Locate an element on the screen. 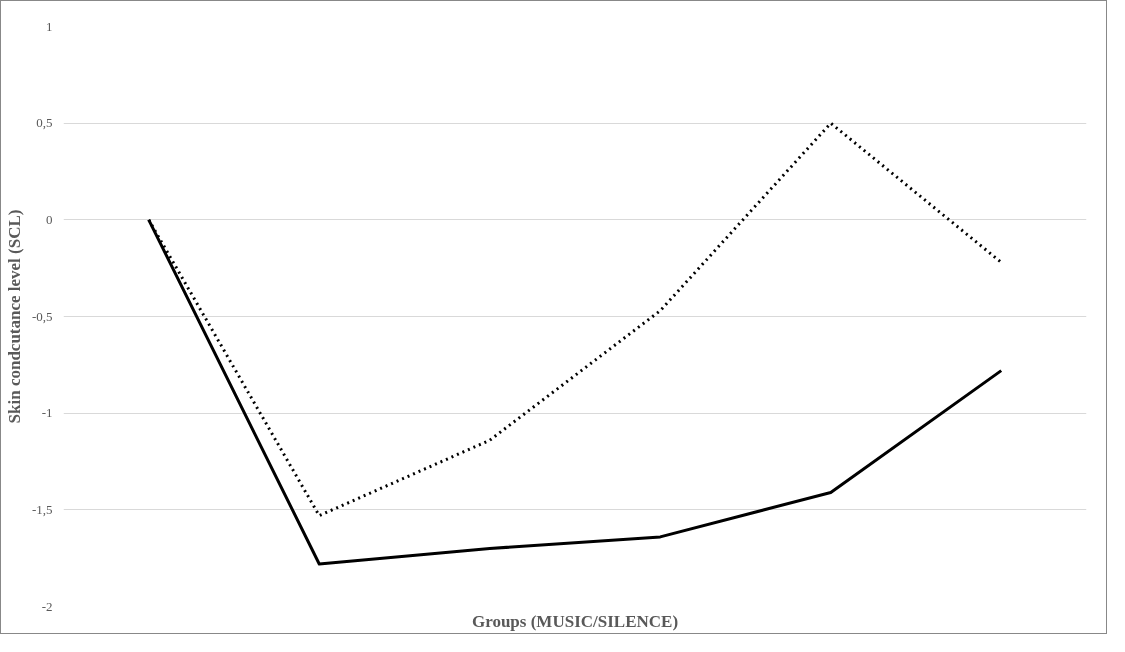 This screenshot has height=652, width=1125. y-tick-label: -1 is located at coordinates (47, 413).